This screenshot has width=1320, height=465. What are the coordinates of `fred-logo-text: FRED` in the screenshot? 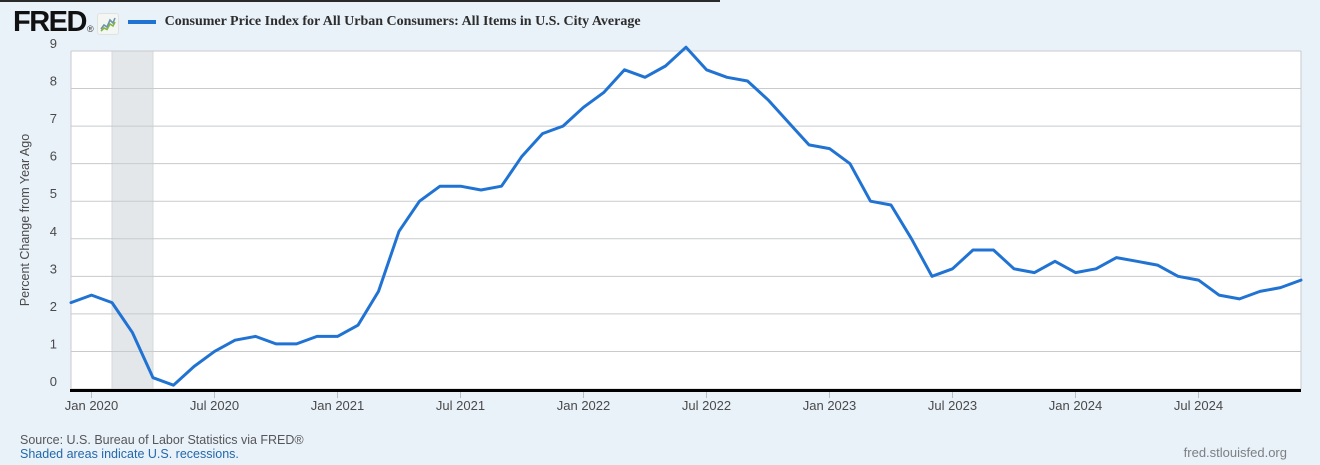 It's located at (50, 22).